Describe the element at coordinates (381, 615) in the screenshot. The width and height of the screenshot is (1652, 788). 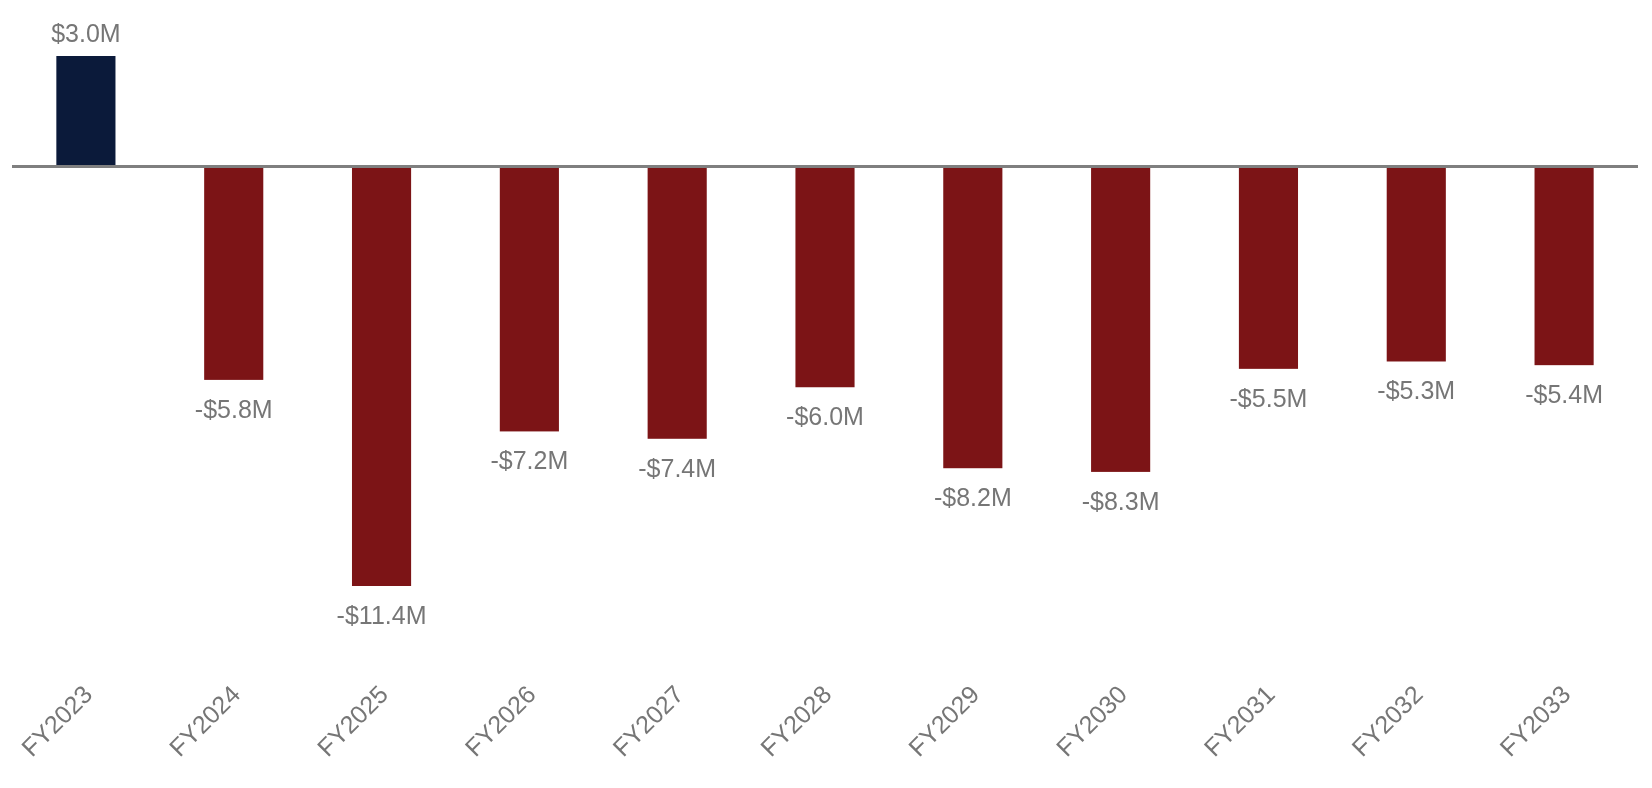
I see `data-label: -$11.4M` at that location.